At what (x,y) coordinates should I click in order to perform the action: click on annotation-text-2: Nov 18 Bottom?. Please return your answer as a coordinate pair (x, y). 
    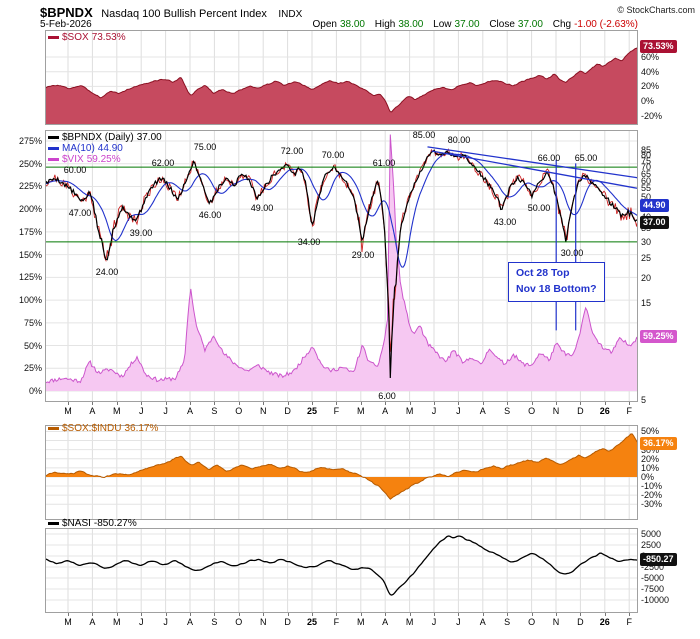
    Looking at the image, I should click on (556, 288).